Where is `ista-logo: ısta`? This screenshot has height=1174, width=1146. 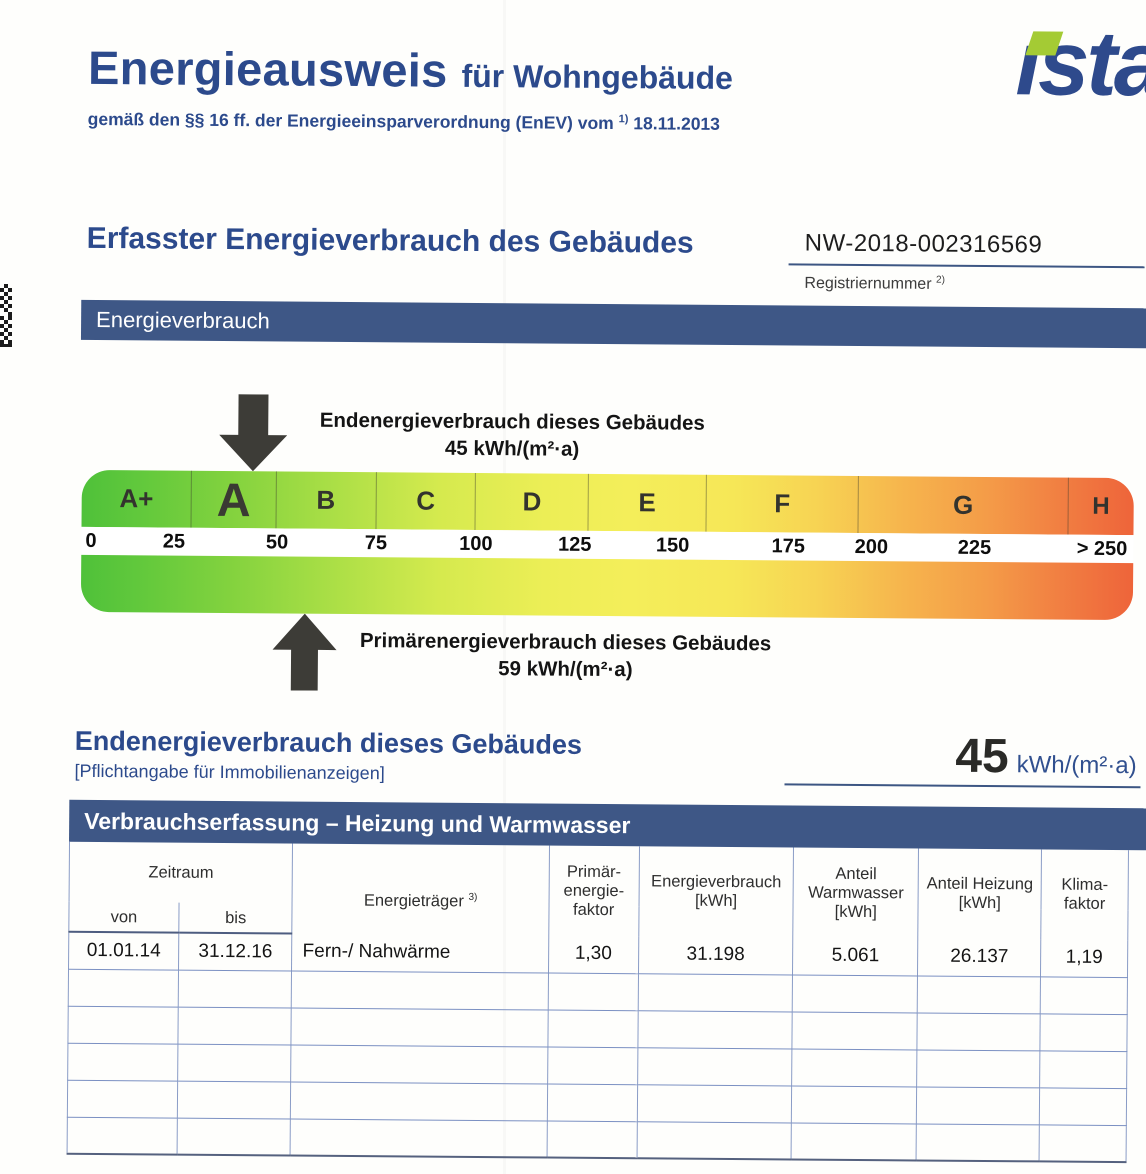
ista-logo: ısta is located at coordinates (1080, 64).